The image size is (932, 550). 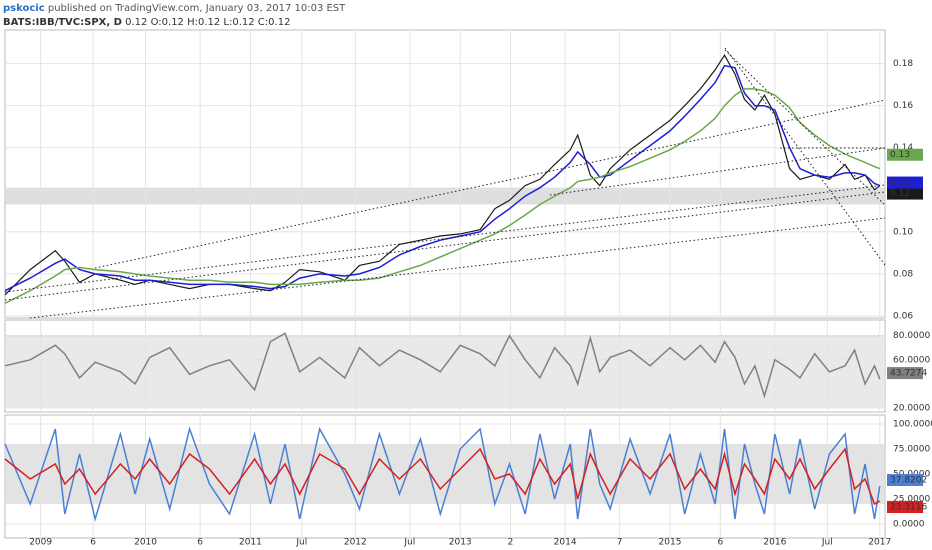 I want to click on x-tick-label: 2013, so click(x=460, y=543).